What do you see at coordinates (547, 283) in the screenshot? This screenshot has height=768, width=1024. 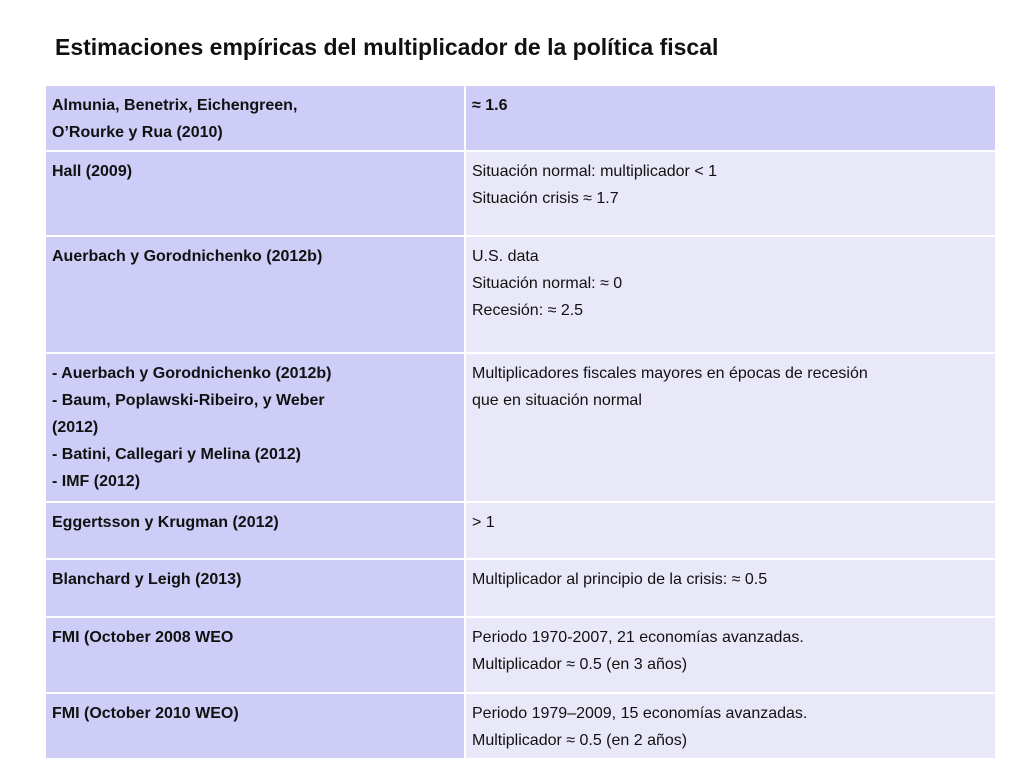 I see `result-line: Situación normal: ≈ 0` at bounding box center [547, 283].